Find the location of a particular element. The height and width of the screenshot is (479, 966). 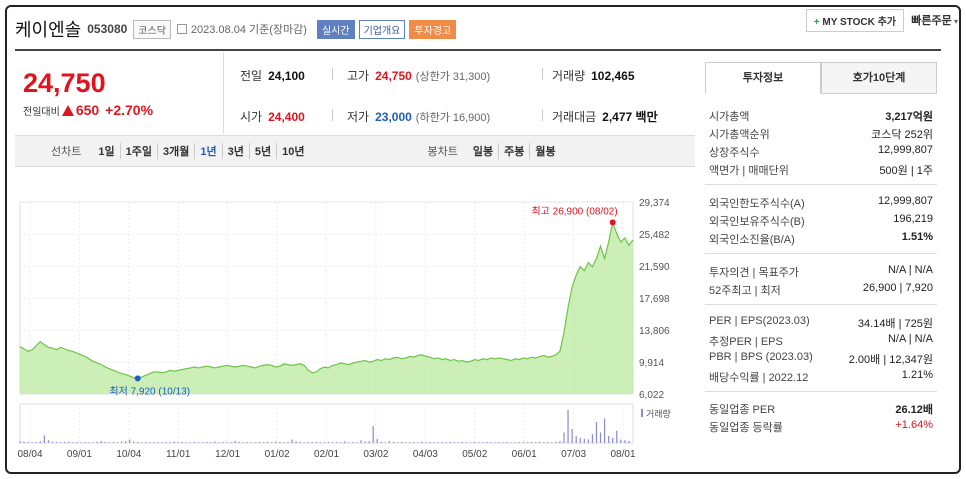

company-name: 케이엔솔 is located at coordinates (48, 30).